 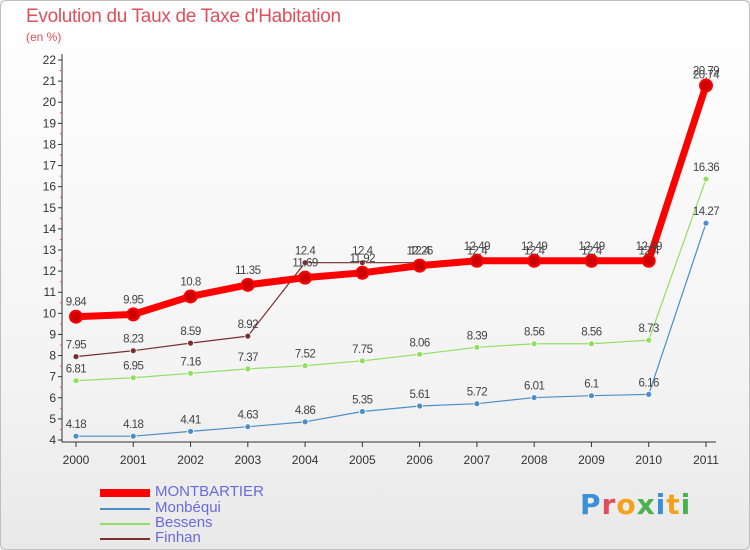 What do you see at coordinates (419, 460) in the screenshot?
I see `x-tick-label: 2006` at bounding box center [419, 460].